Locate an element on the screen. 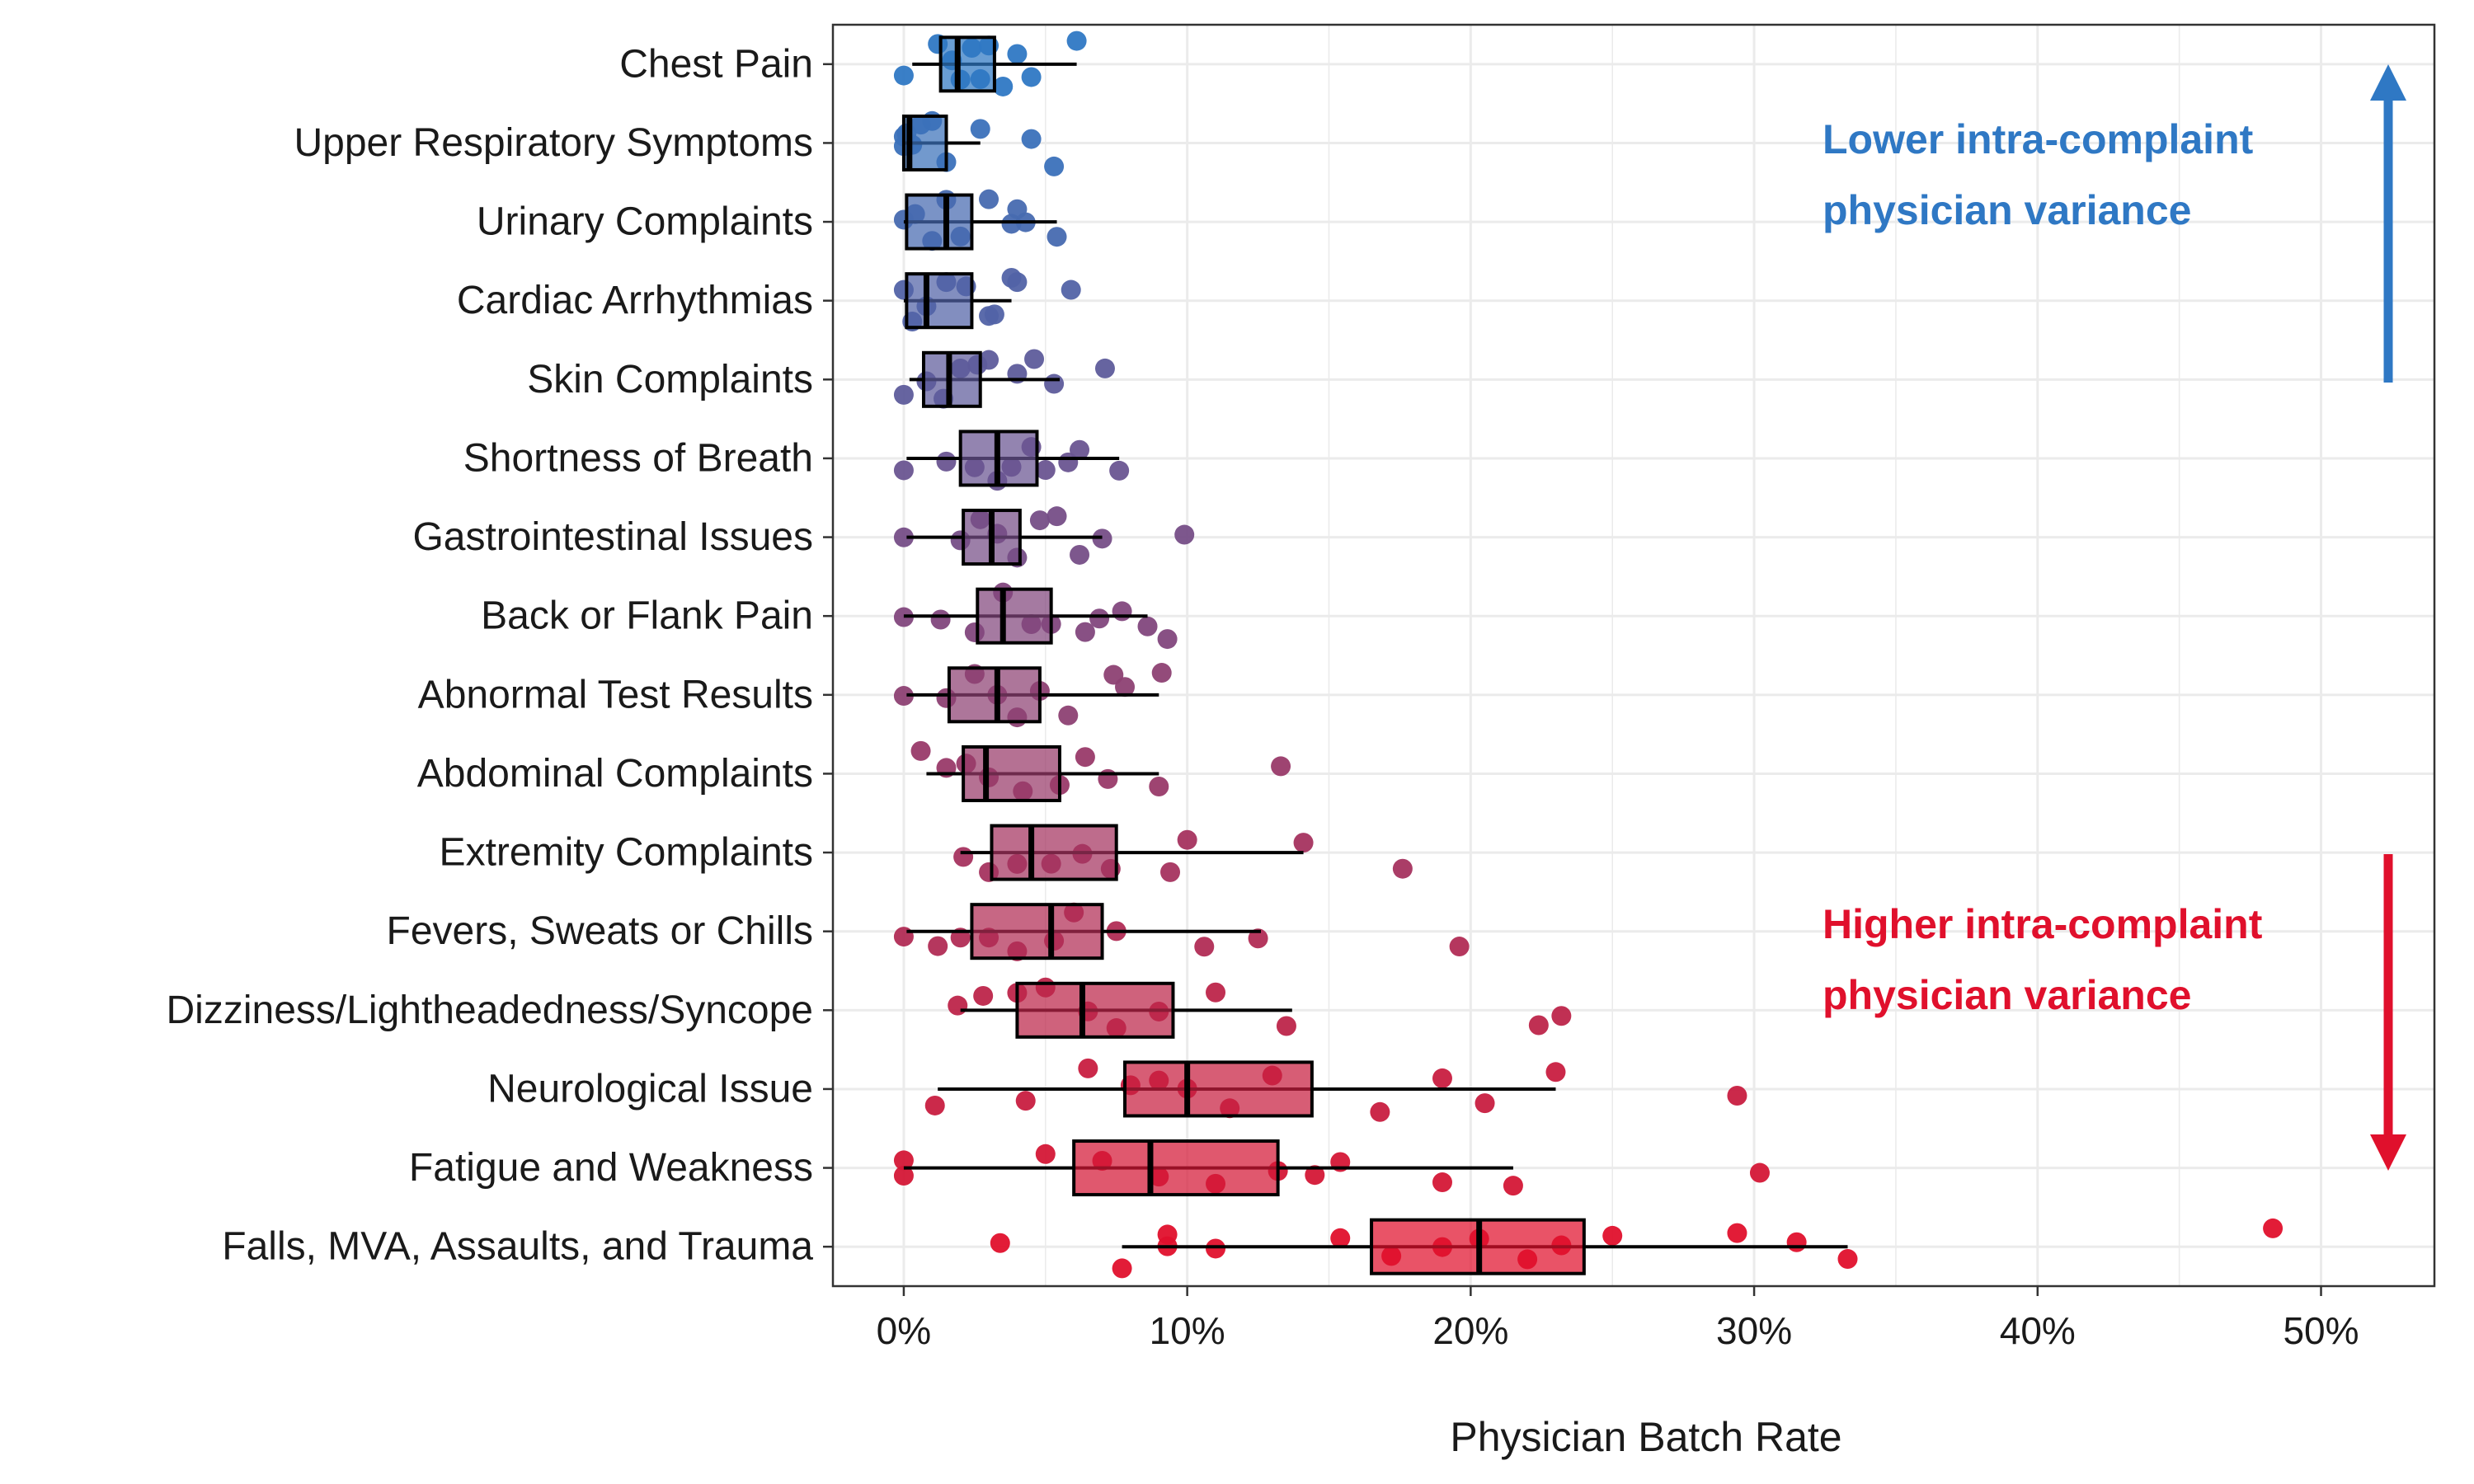 The width and height of the screenshot is (2474, 1484). category-label: Fevers, Sweats or Chills is located at coordinates (600, 931).